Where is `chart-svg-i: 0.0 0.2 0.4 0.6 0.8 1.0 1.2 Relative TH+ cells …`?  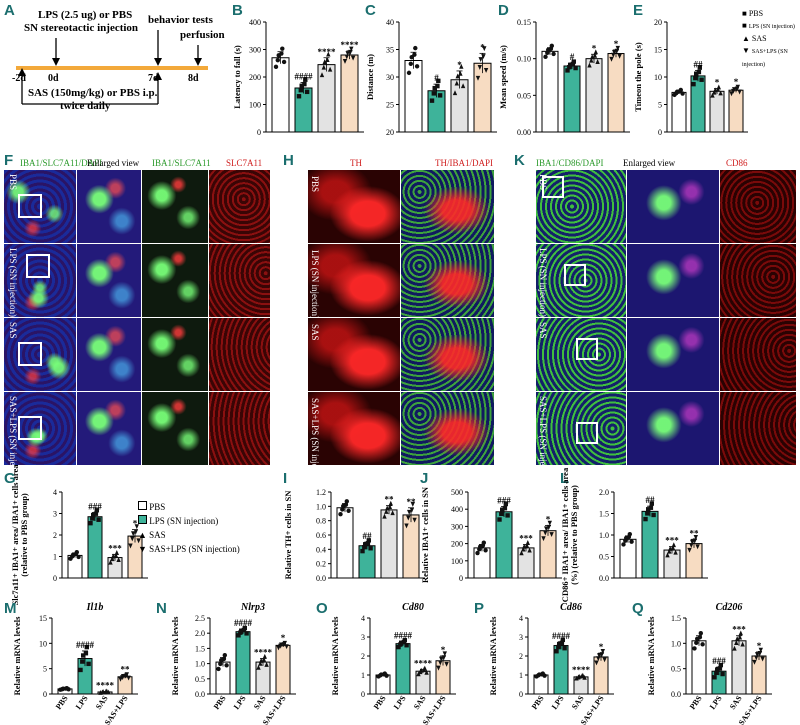 chart-svg-i: 0.0 0.2 0.4 0.6 0.8 1.0 1.2 Relative TH+ cells … is located at coordinates (354, 535).